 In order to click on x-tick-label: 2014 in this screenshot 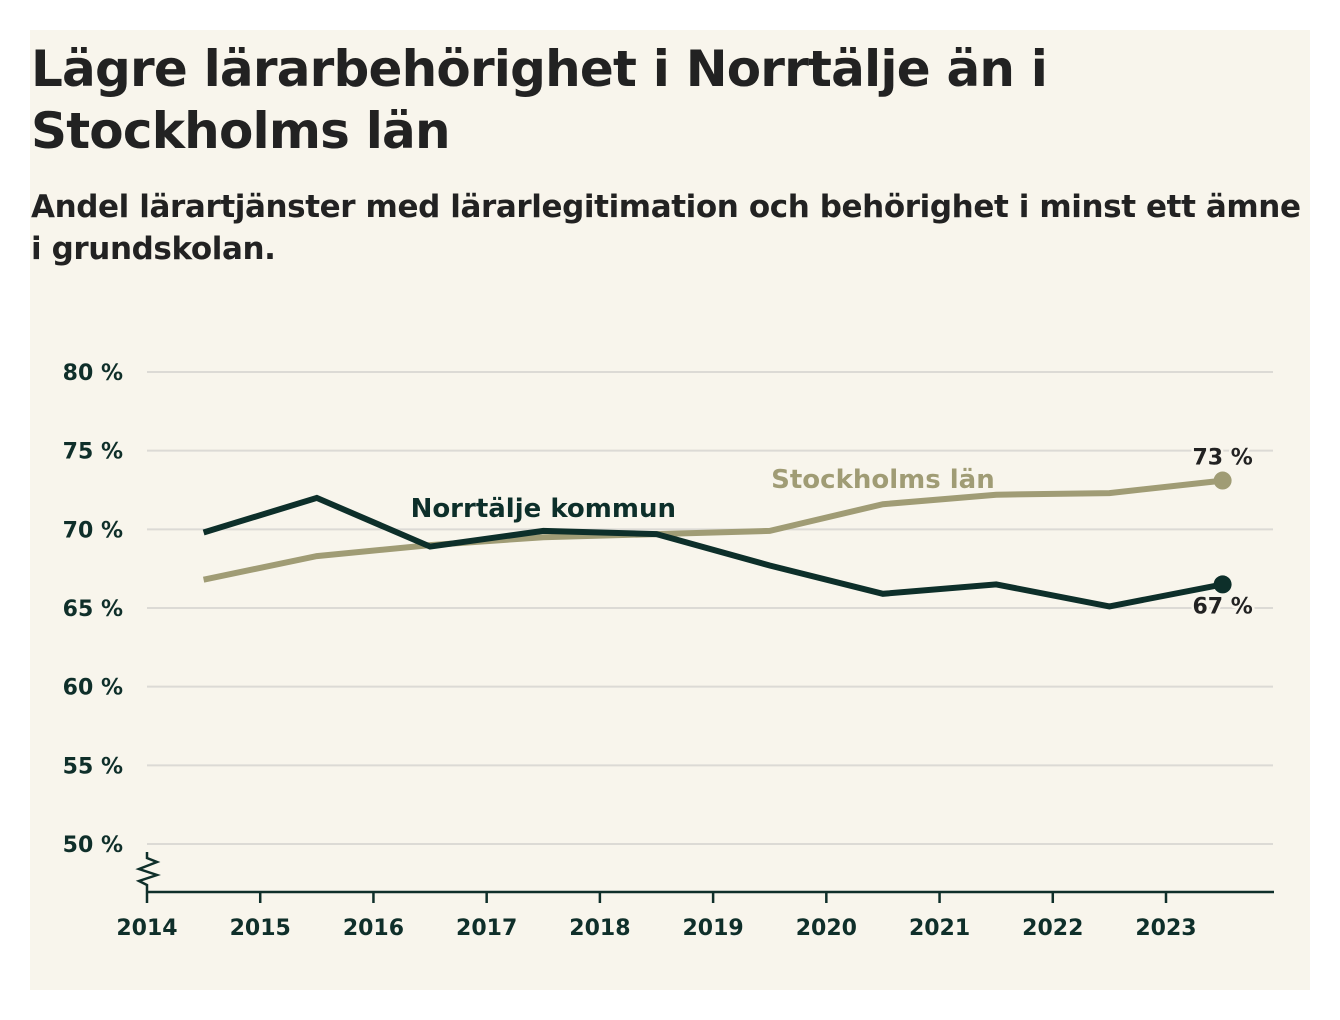, I will do `click(146, 928)`.